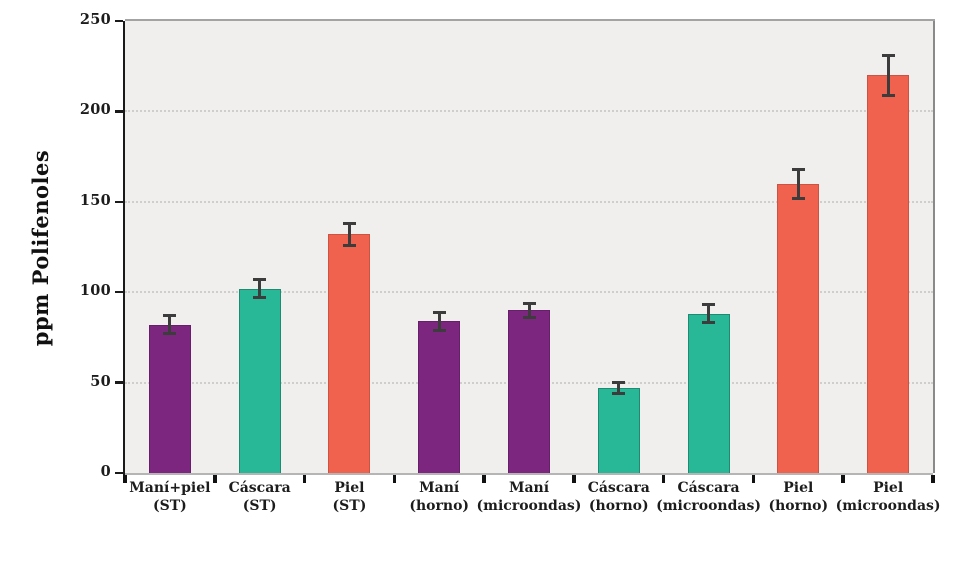 This screenshot has height=565, width=973. What do you see at coordinates (934, 247) in the screenshot?
I see `plot-right-spine` at bounding box center [934, 247].